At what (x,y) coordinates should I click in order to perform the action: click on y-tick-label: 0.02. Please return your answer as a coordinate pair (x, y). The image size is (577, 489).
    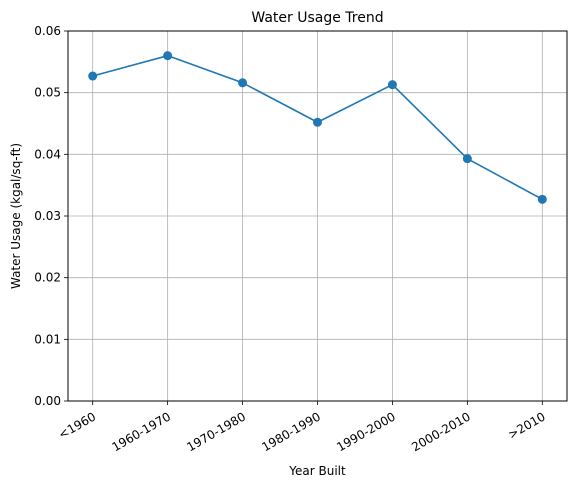
    Looking at the image, I should click on (47, 278).